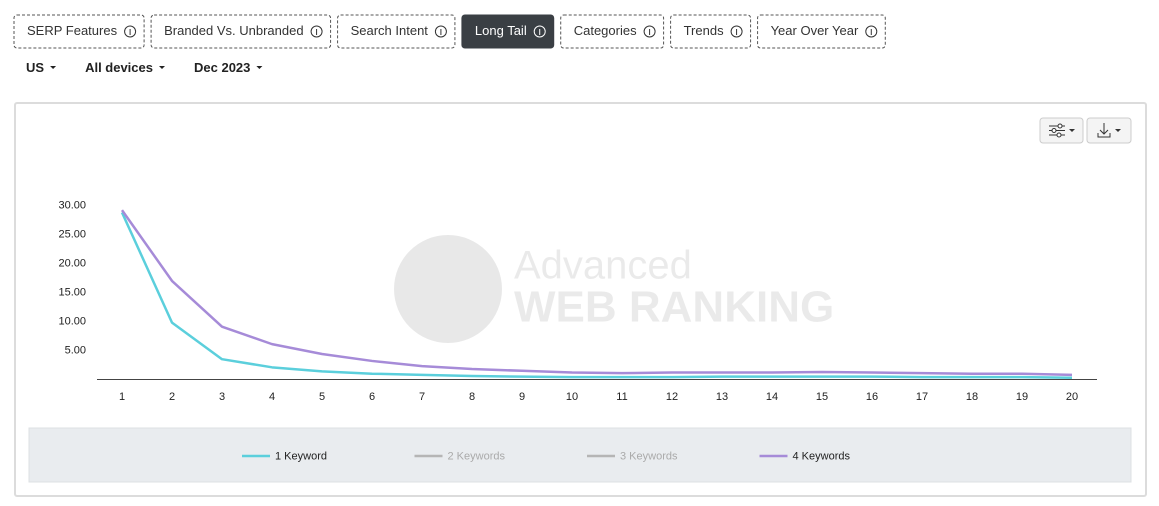  Describe the element at coordinates (1022, 397) in the screenshot. I see `x-tick-label: 19` at that location.